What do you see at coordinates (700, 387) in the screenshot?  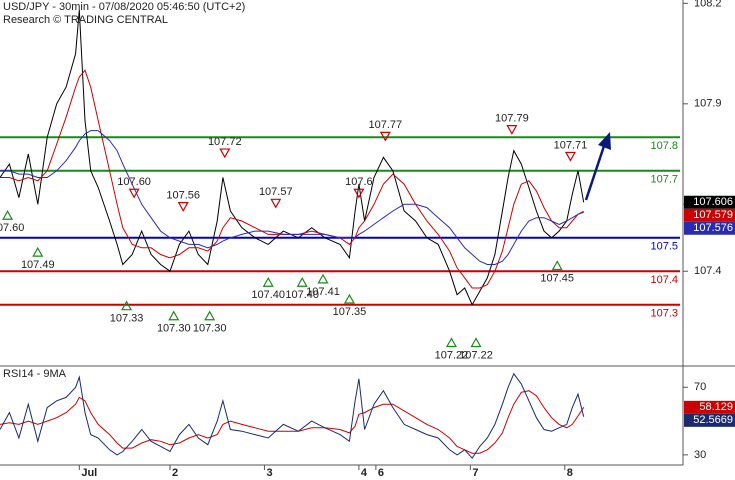 I see `y-tick-label: 70` at bounding box center [700, 387].